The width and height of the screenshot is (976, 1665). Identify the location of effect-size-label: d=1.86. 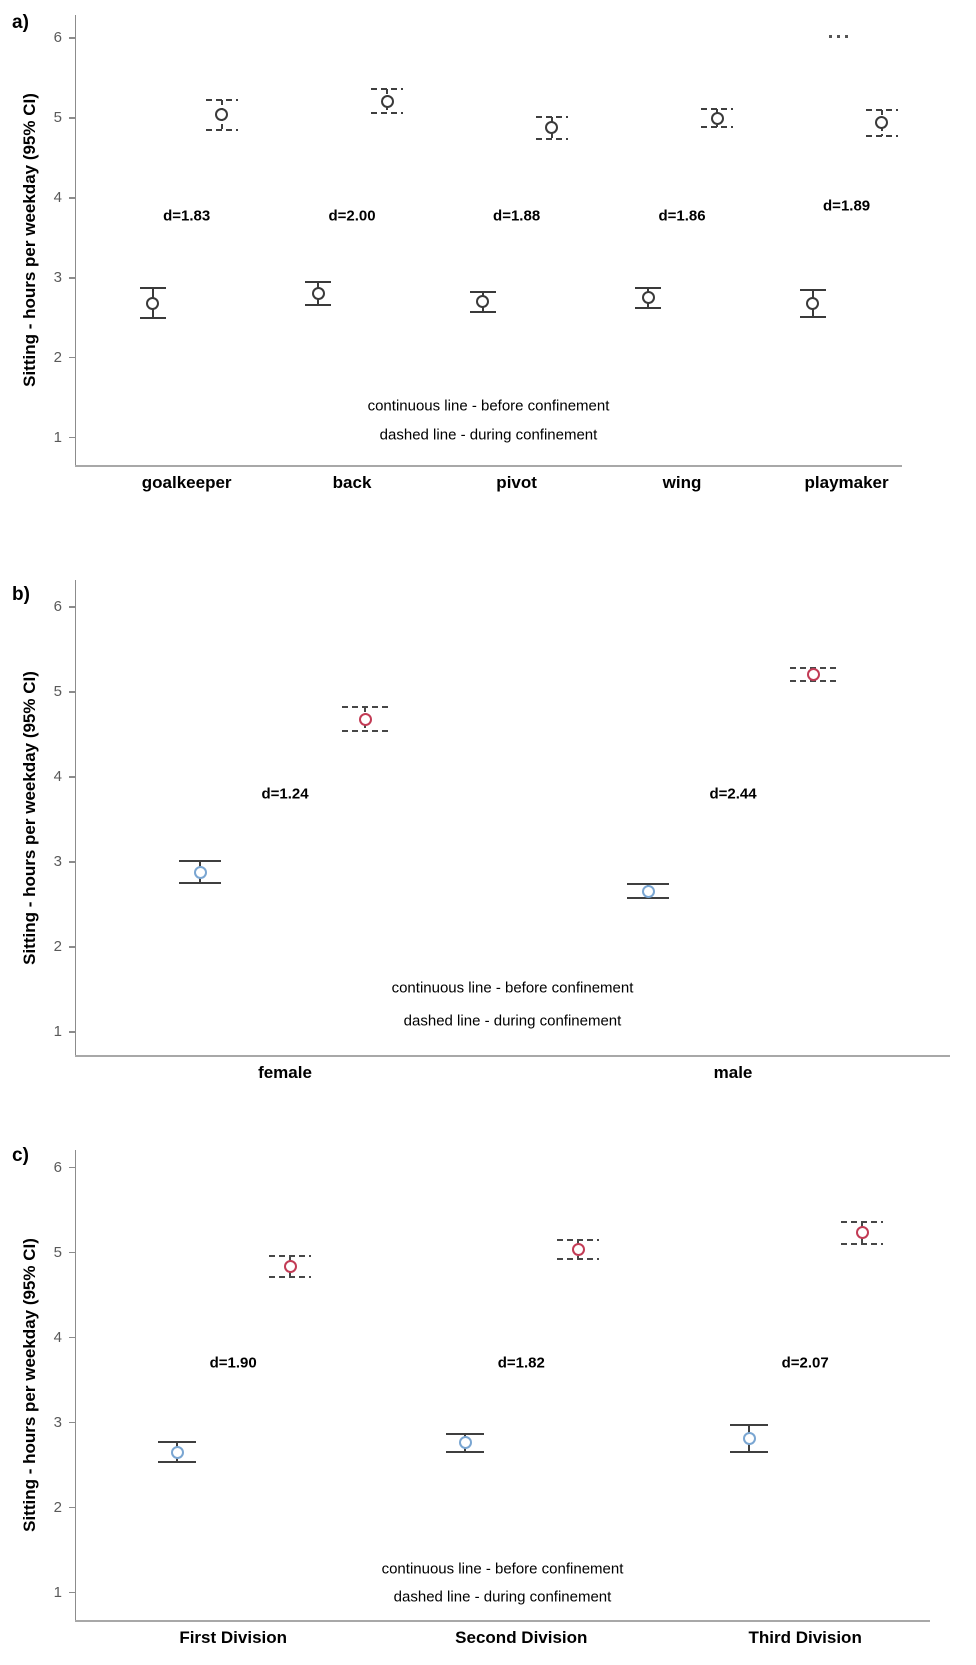
(682, 216).